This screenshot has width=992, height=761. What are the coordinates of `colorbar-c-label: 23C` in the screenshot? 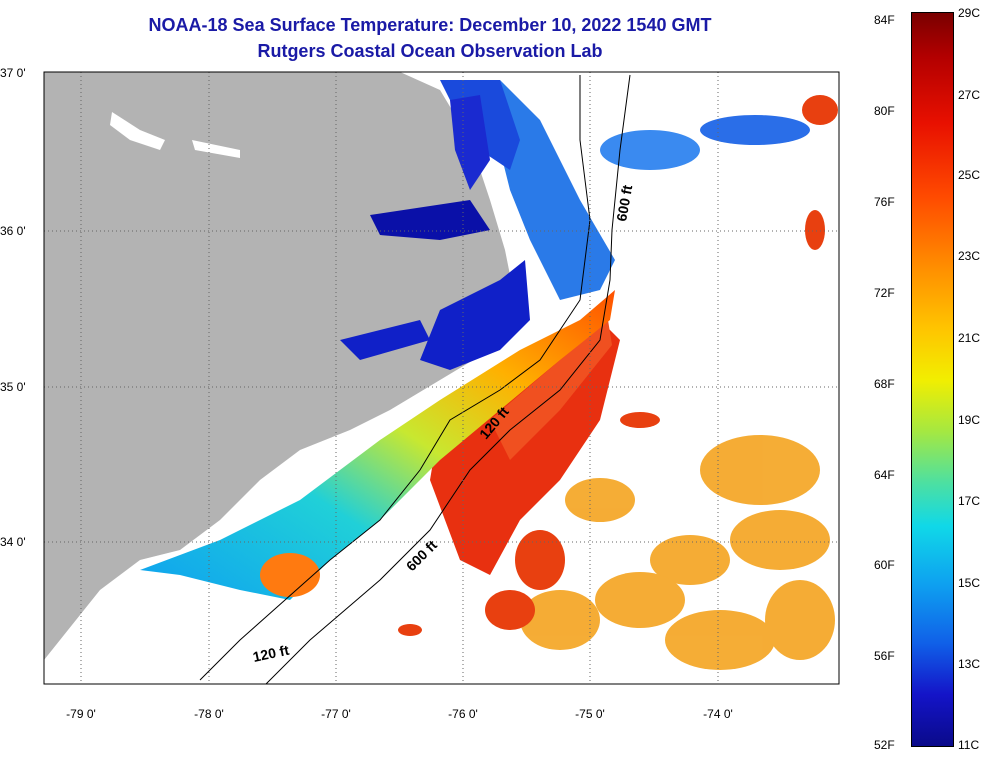 It's located at (969, 256).